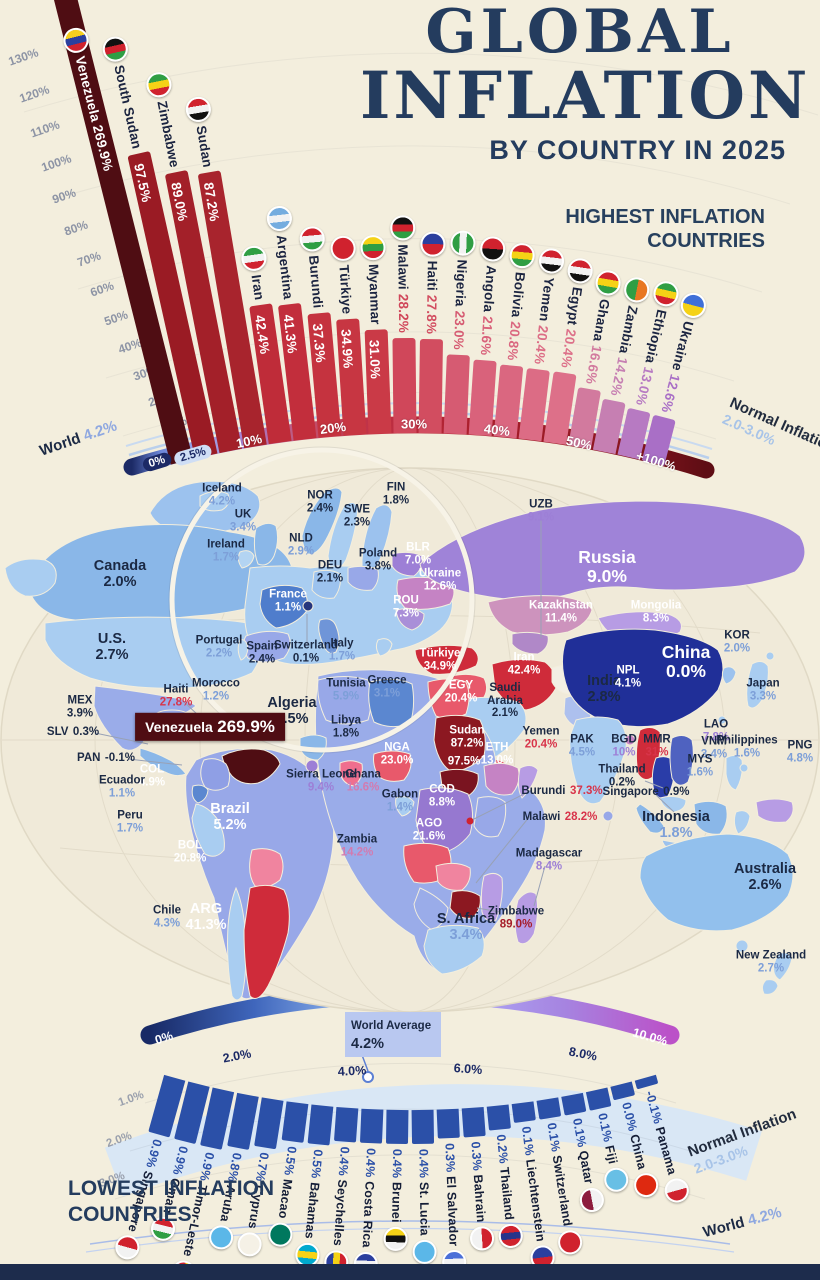  I want to click on bottom-fan-bar-switzerland, so click(549, 1108).